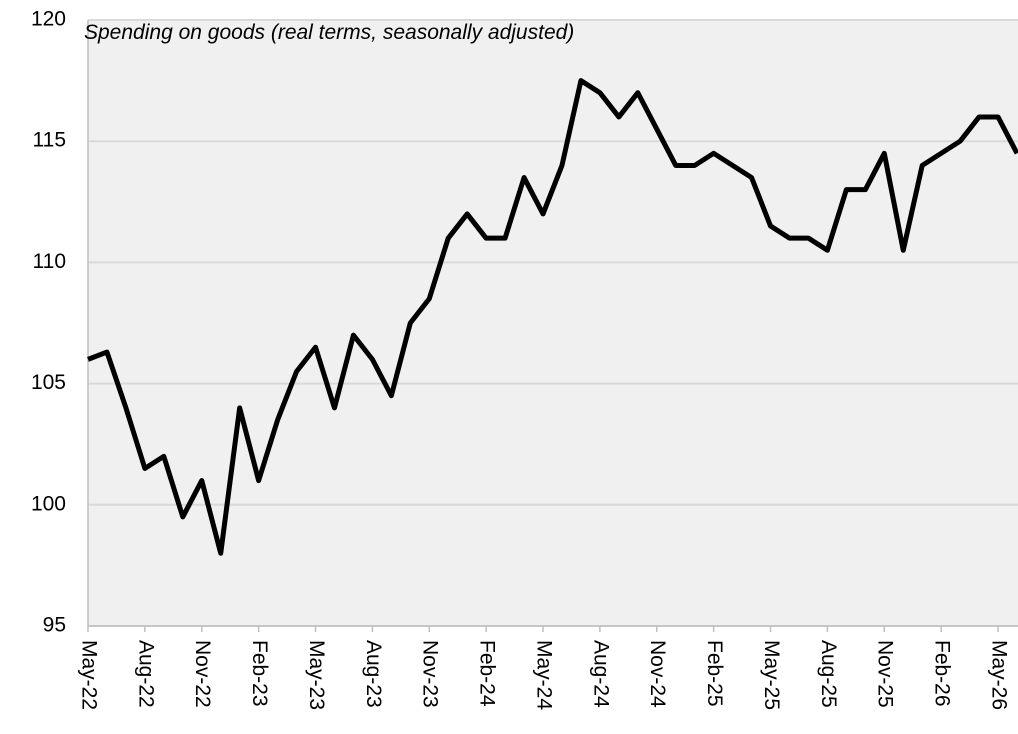 The width and height of the screenshot is (1018, 734). I want to click on y-tick-label: 95, so click(54, 625).